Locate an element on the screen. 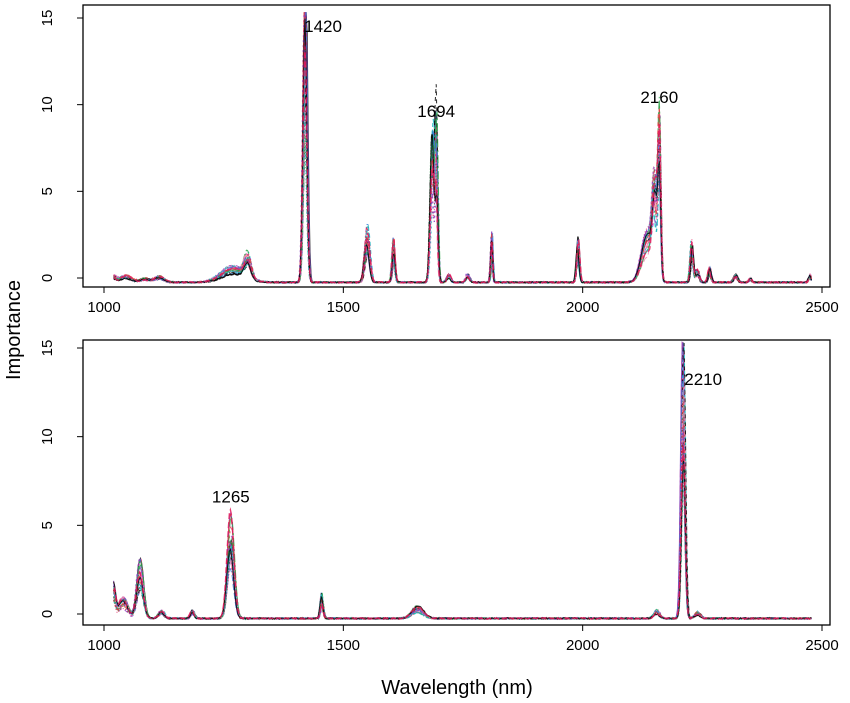  y-axis-title: Importance is located at coordinates (14, 330).